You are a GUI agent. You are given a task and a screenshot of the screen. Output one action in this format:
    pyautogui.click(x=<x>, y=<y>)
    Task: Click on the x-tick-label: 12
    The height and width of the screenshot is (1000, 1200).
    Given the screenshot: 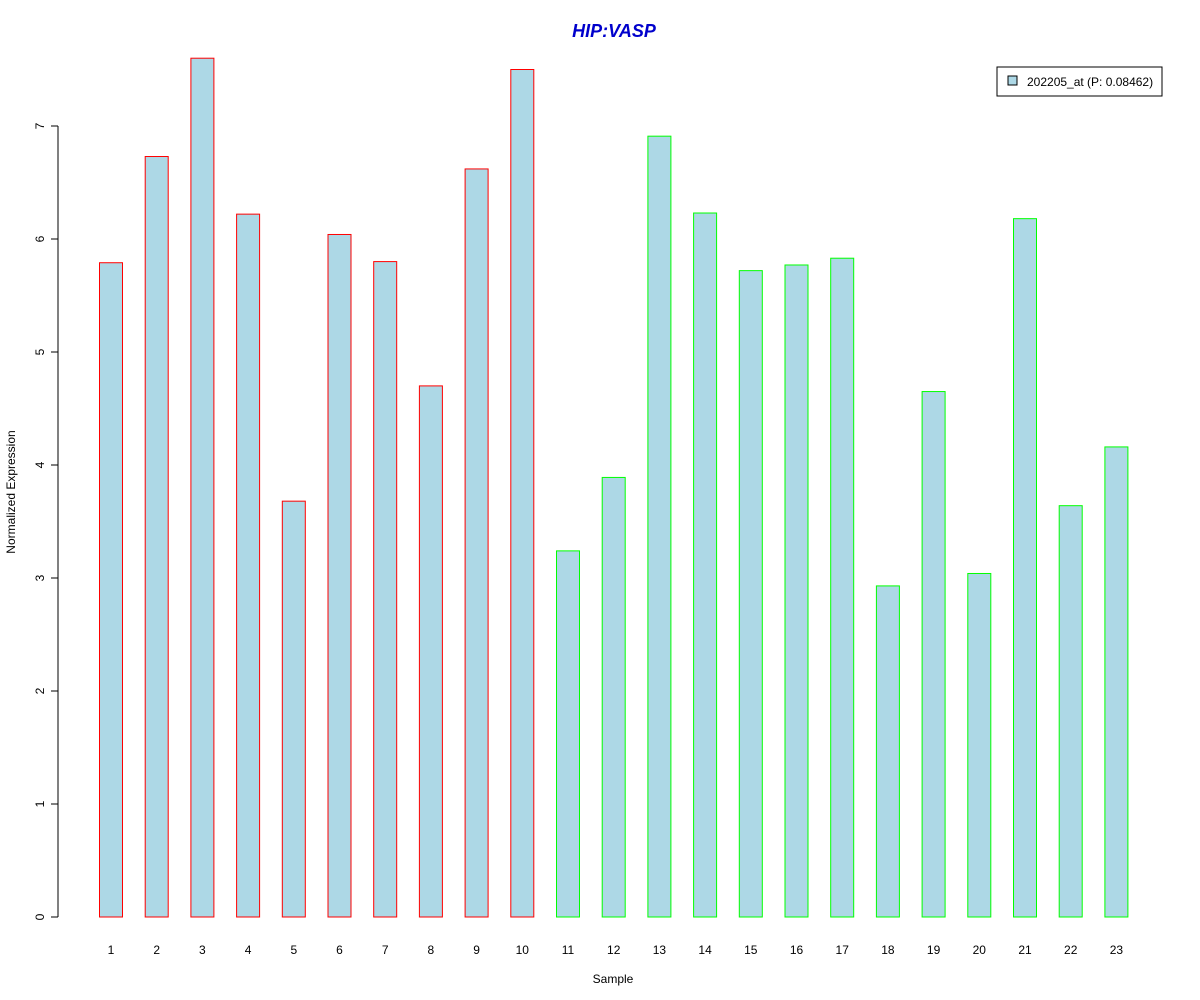 What is the action you would take?
    pyautogui.click(x=614, y=950)
    